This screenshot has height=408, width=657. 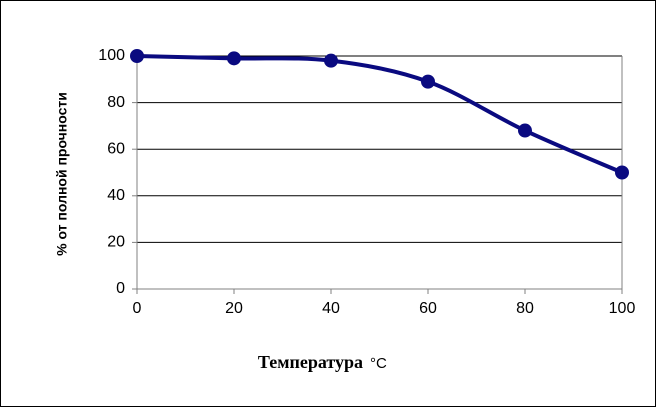 What do you see at coordinates (378, 363) in the screenshot?
I see `x-axis-unit: °C` at bounding box center [378, 363].